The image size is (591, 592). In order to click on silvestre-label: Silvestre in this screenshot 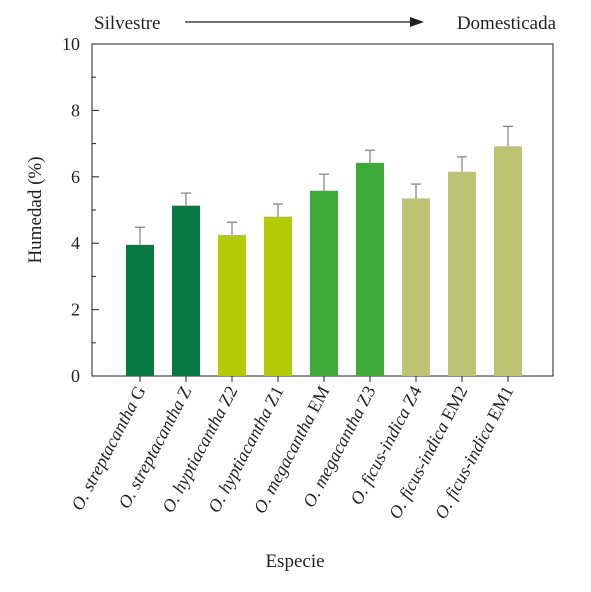, I will do `click(127, 23)`.